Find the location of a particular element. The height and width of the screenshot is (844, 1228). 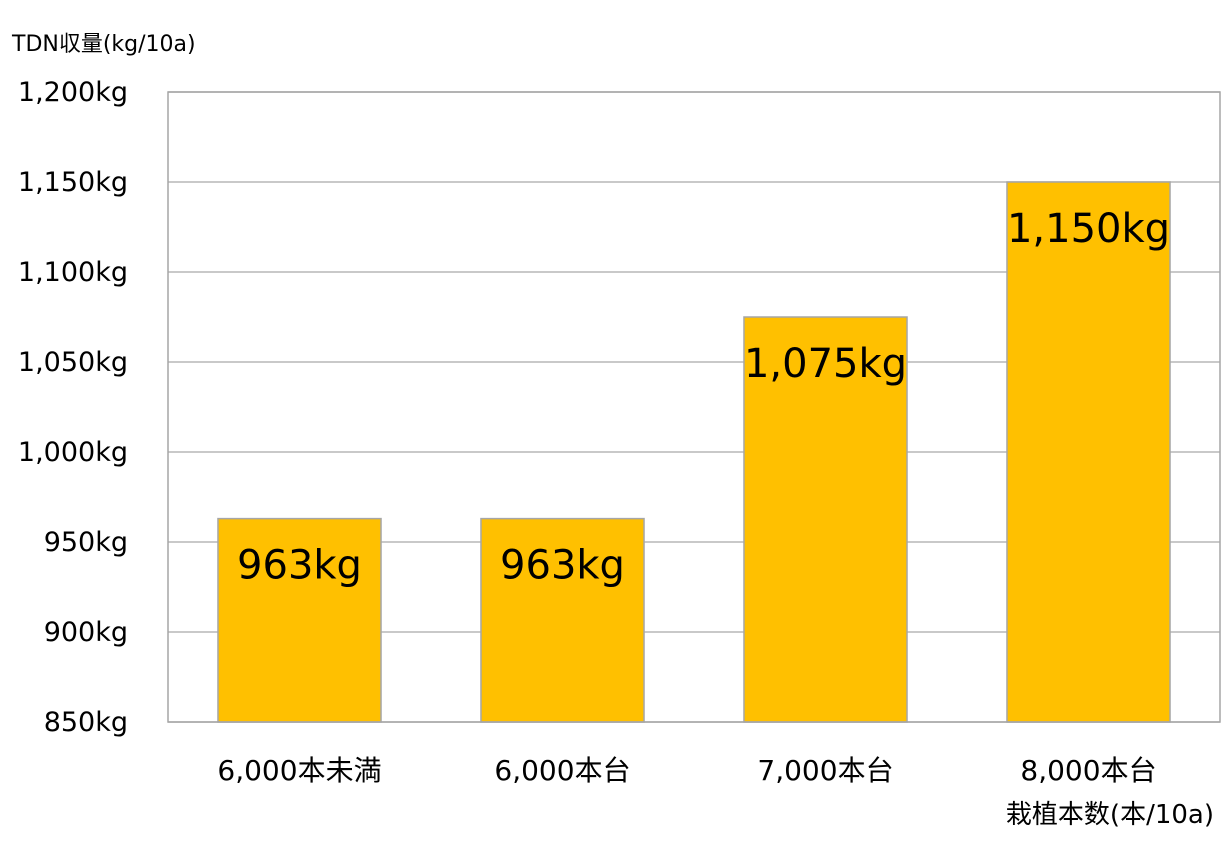

y-axis-title: TDN収量(kg/10a) is located at coordinates (104, 44).